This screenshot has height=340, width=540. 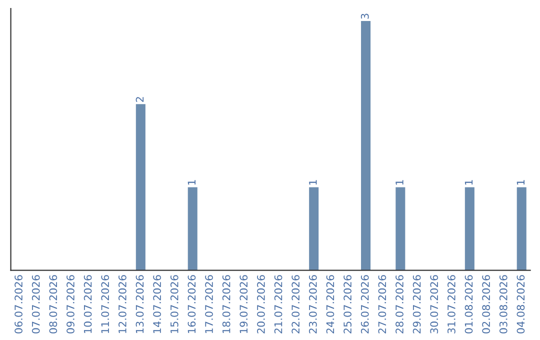 What do you see at coordinates (140, 304) in the screenshot?
I see `x-tick-label: 13.07.2026` at bounding box center [140, 304].